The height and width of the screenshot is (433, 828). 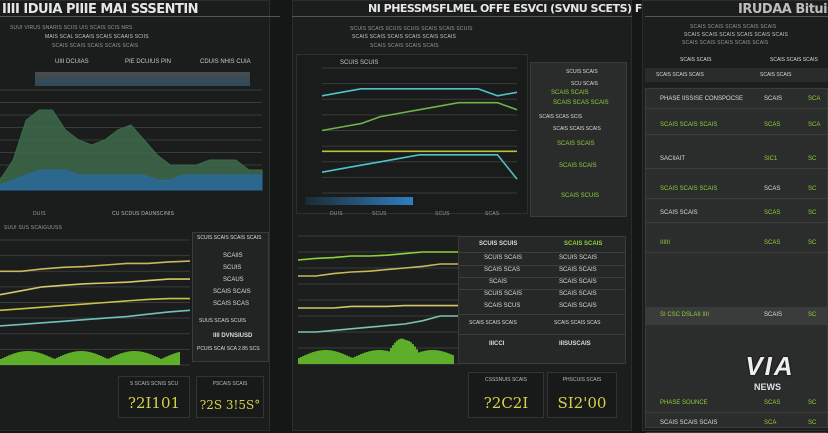 What do you see at coordinates (378, 324) in the screenshot?
I see `line-series-teal-b` at bounding box center [378, 324].